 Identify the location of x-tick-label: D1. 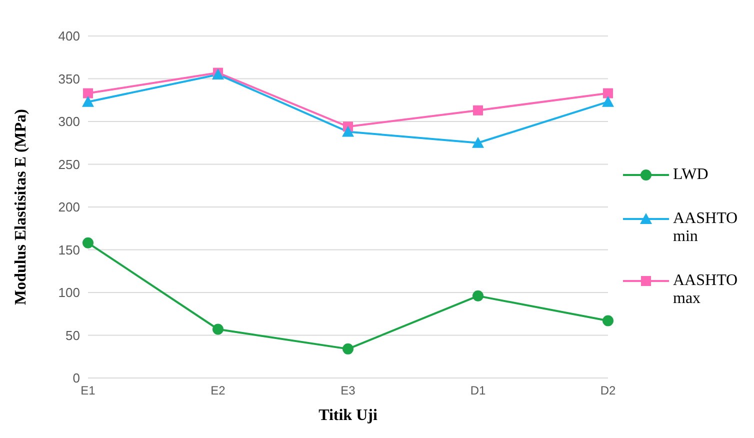
(478, 391).